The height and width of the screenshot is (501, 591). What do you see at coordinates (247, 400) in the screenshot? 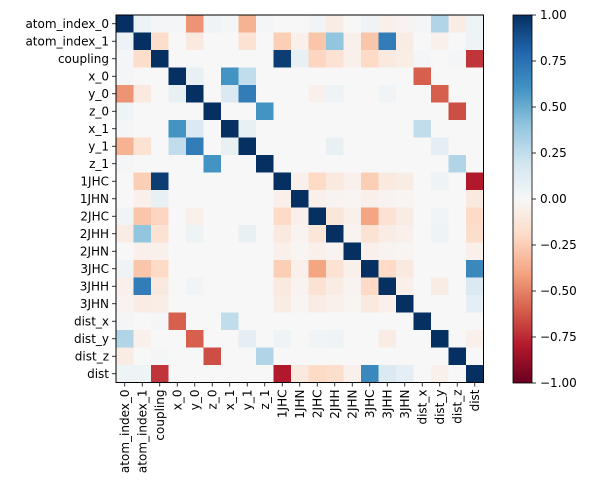
I see `x-tick-label-y_1: y_1` at bounding box center [247, 400].